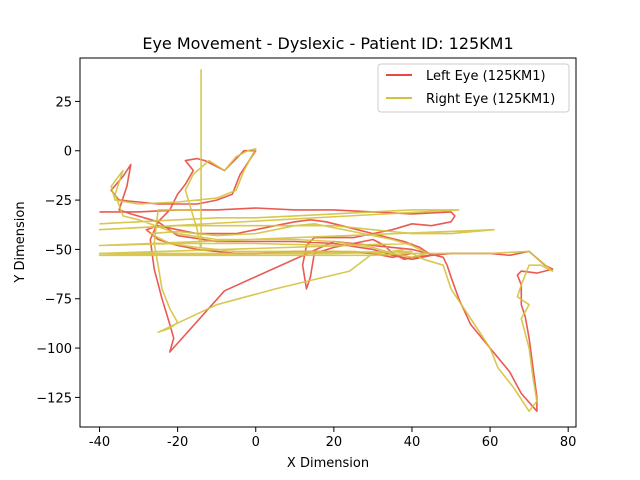 Image resolution: width=640 pixels, height=480 pixels. What do you see at coordinates (68, 152) in the screenshot?
I see `y-tick-label: 0` at bounding box center [68, 152].